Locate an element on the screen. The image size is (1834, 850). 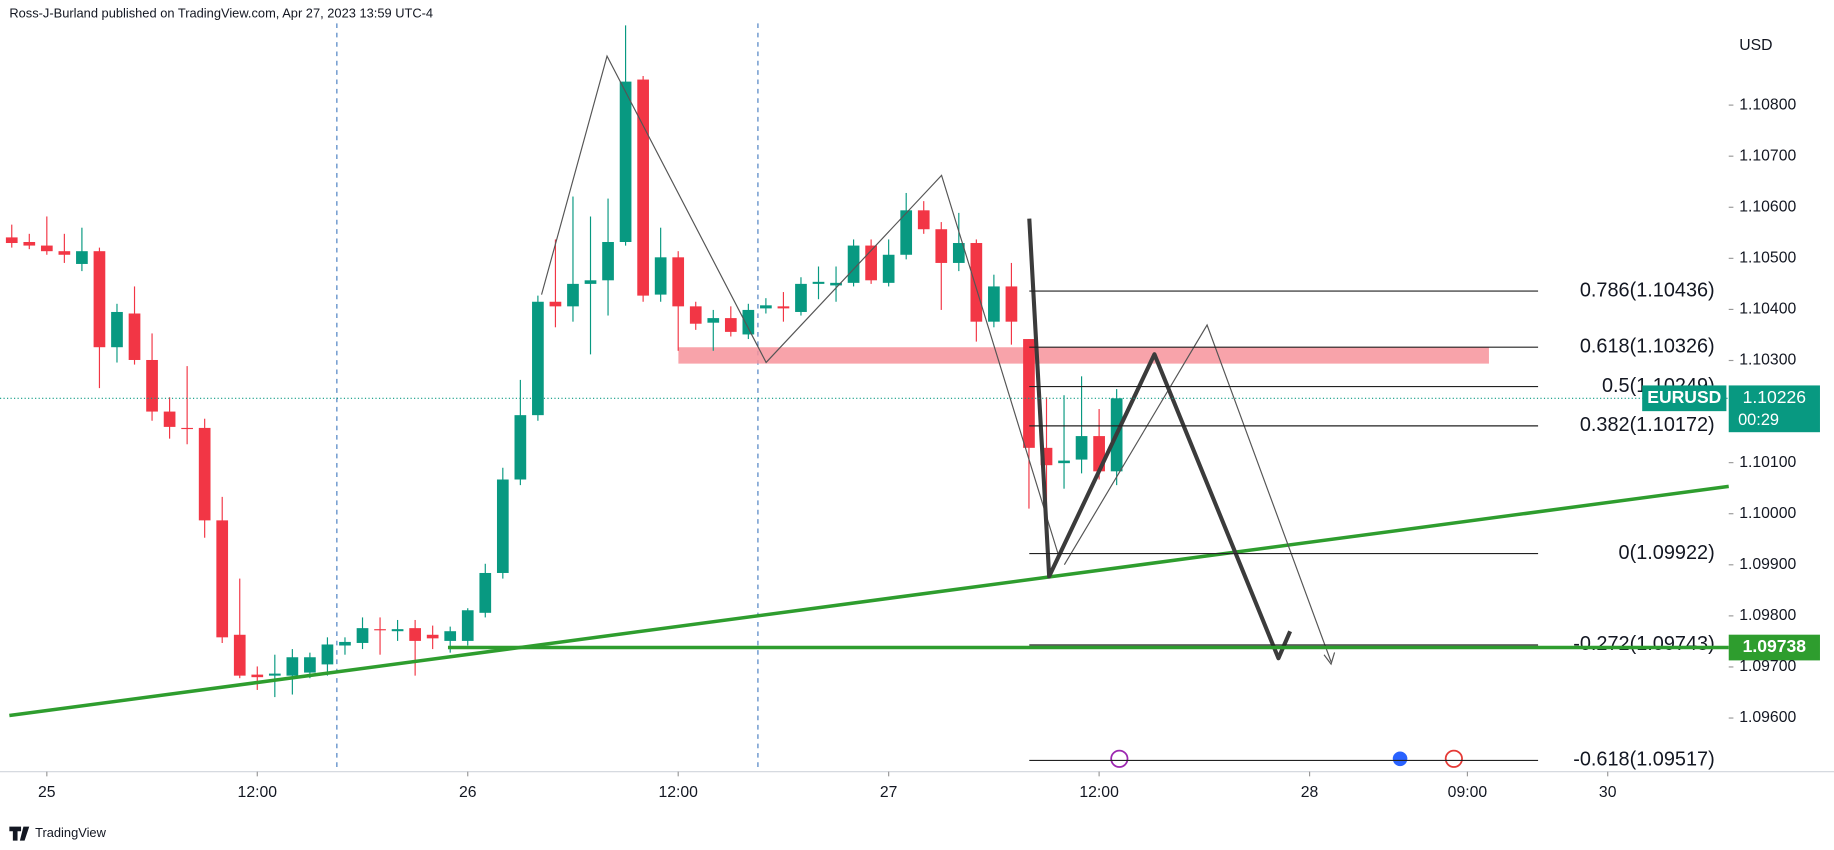
level-tag-text: 1.09738 is located at coordinates (1775, 646).